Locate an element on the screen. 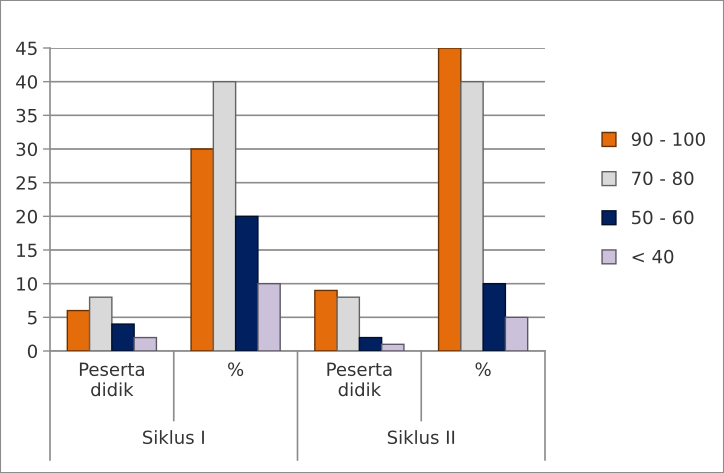  y-tick-label: 0 is located at coordinates (32, 351).